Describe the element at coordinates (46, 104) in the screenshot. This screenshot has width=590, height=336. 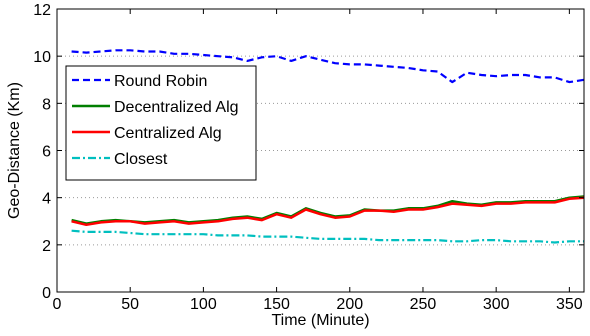
I see `y-tick-label: 8` at that location.